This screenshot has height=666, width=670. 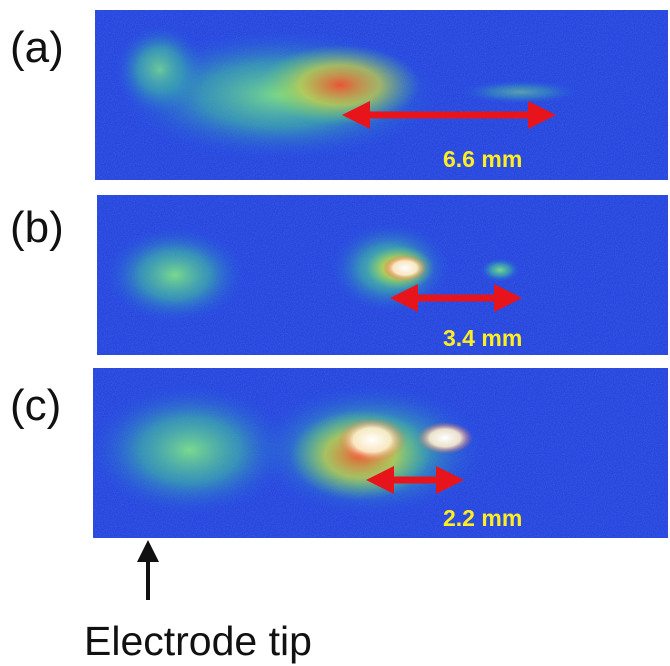 I want to click on distance-label: 6.6 mm, so click(x=482, y=159).